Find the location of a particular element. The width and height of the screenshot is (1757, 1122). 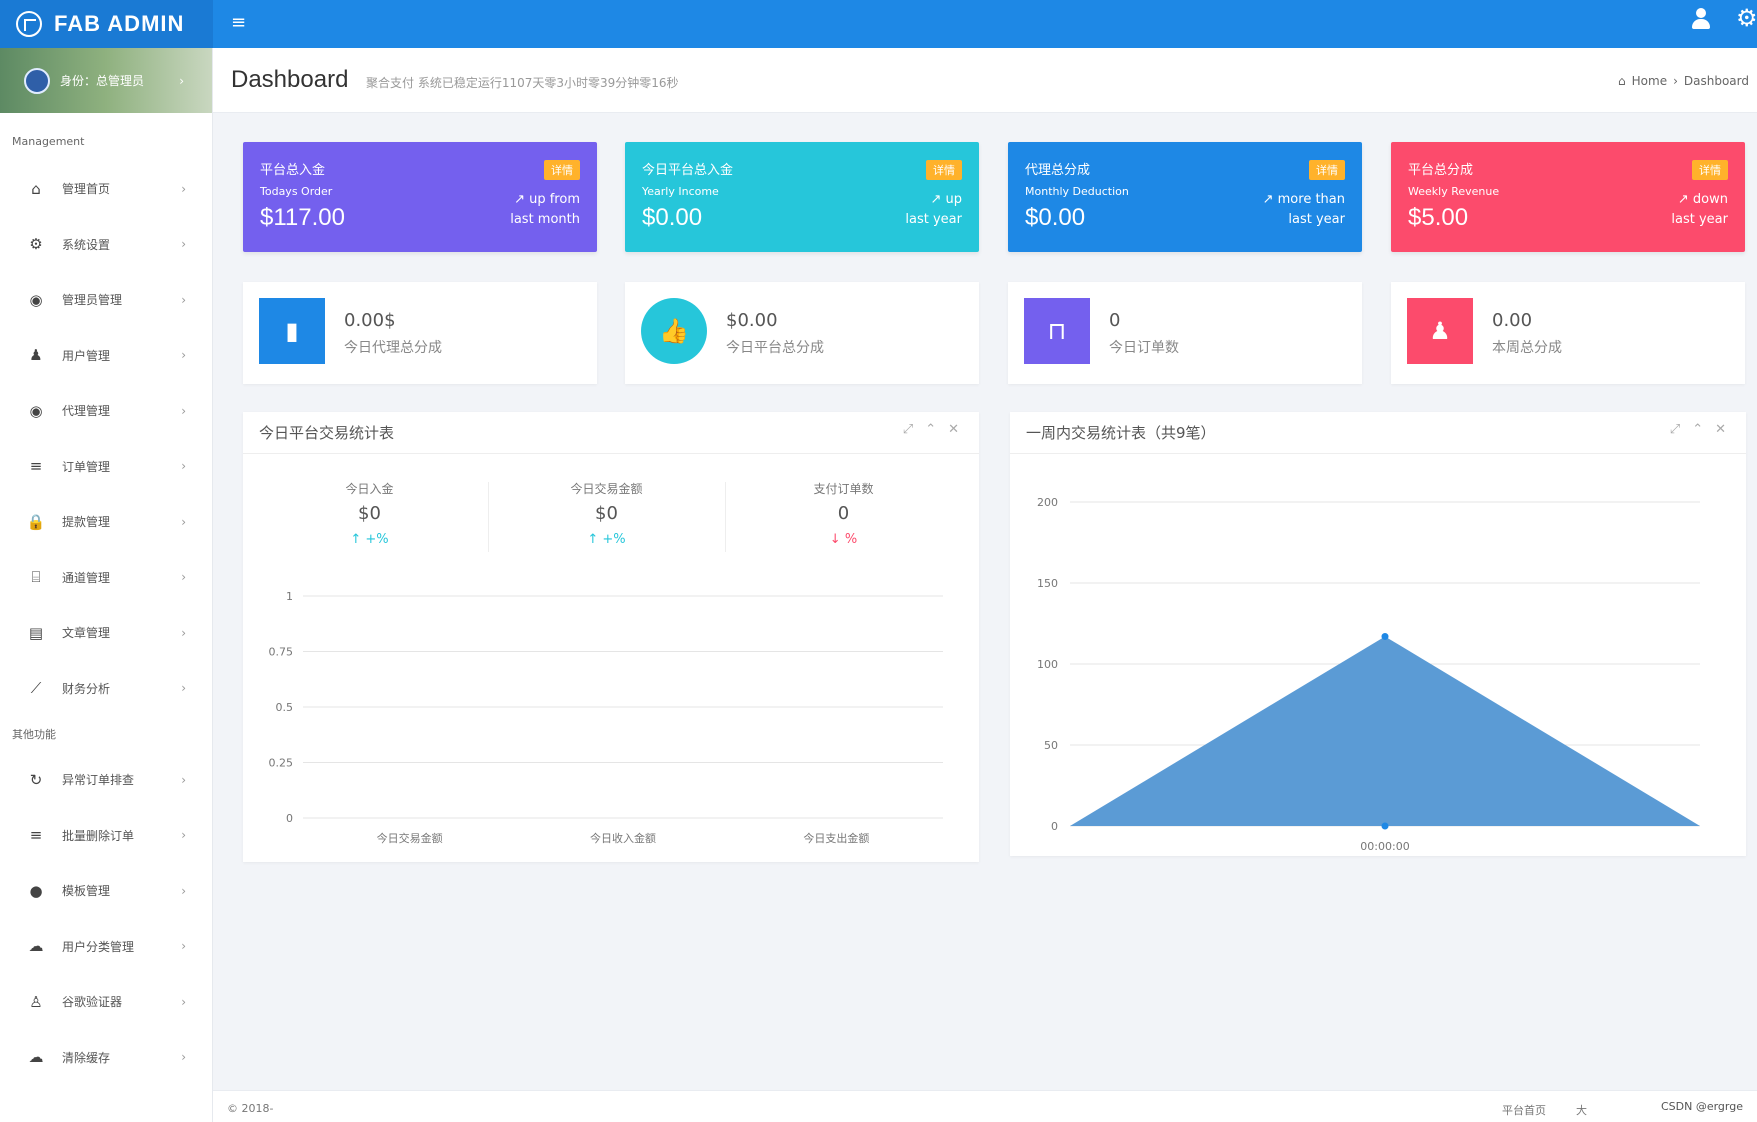

sidebar-item: ⟋ 财务分析 › is located at coordinates (106, 689).